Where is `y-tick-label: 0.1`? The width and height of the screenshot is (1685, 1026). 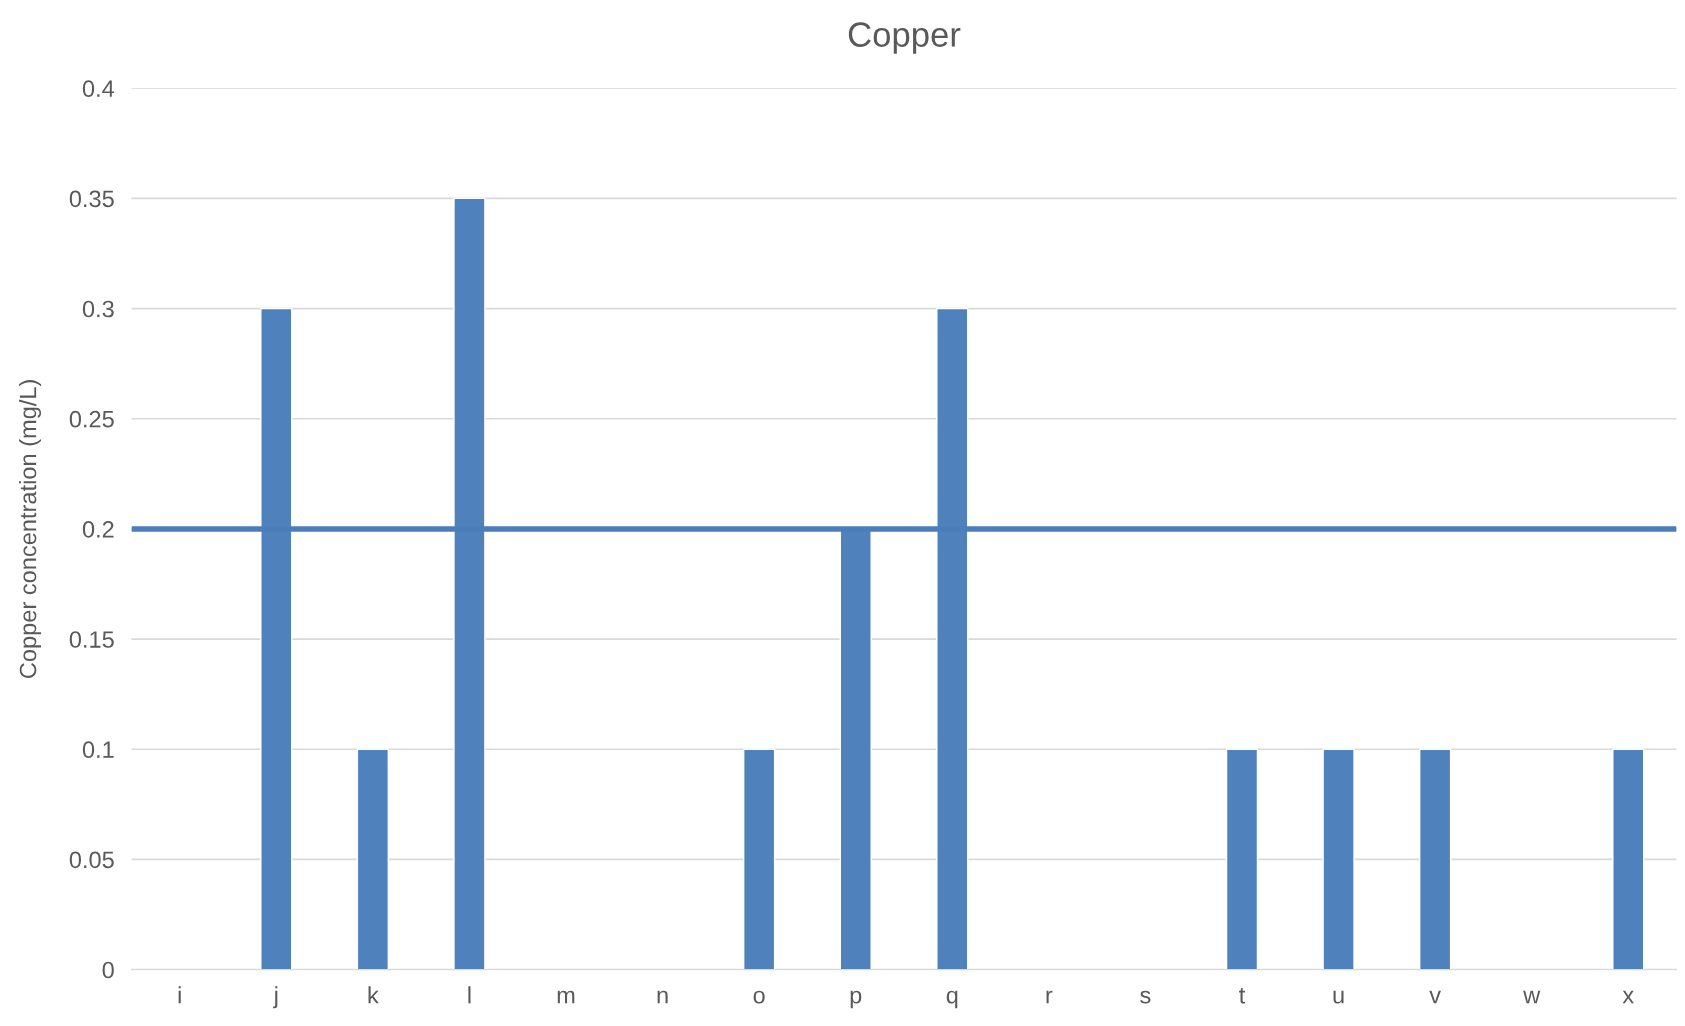 y-tick-label: 0.1 is located at coordinates (98, 750).